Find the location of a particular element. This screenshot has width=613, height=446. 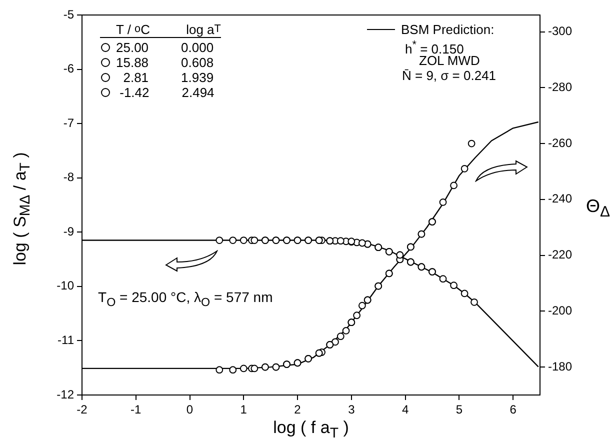

y2-tick-label: -200 is located at coordinates (560, 310).